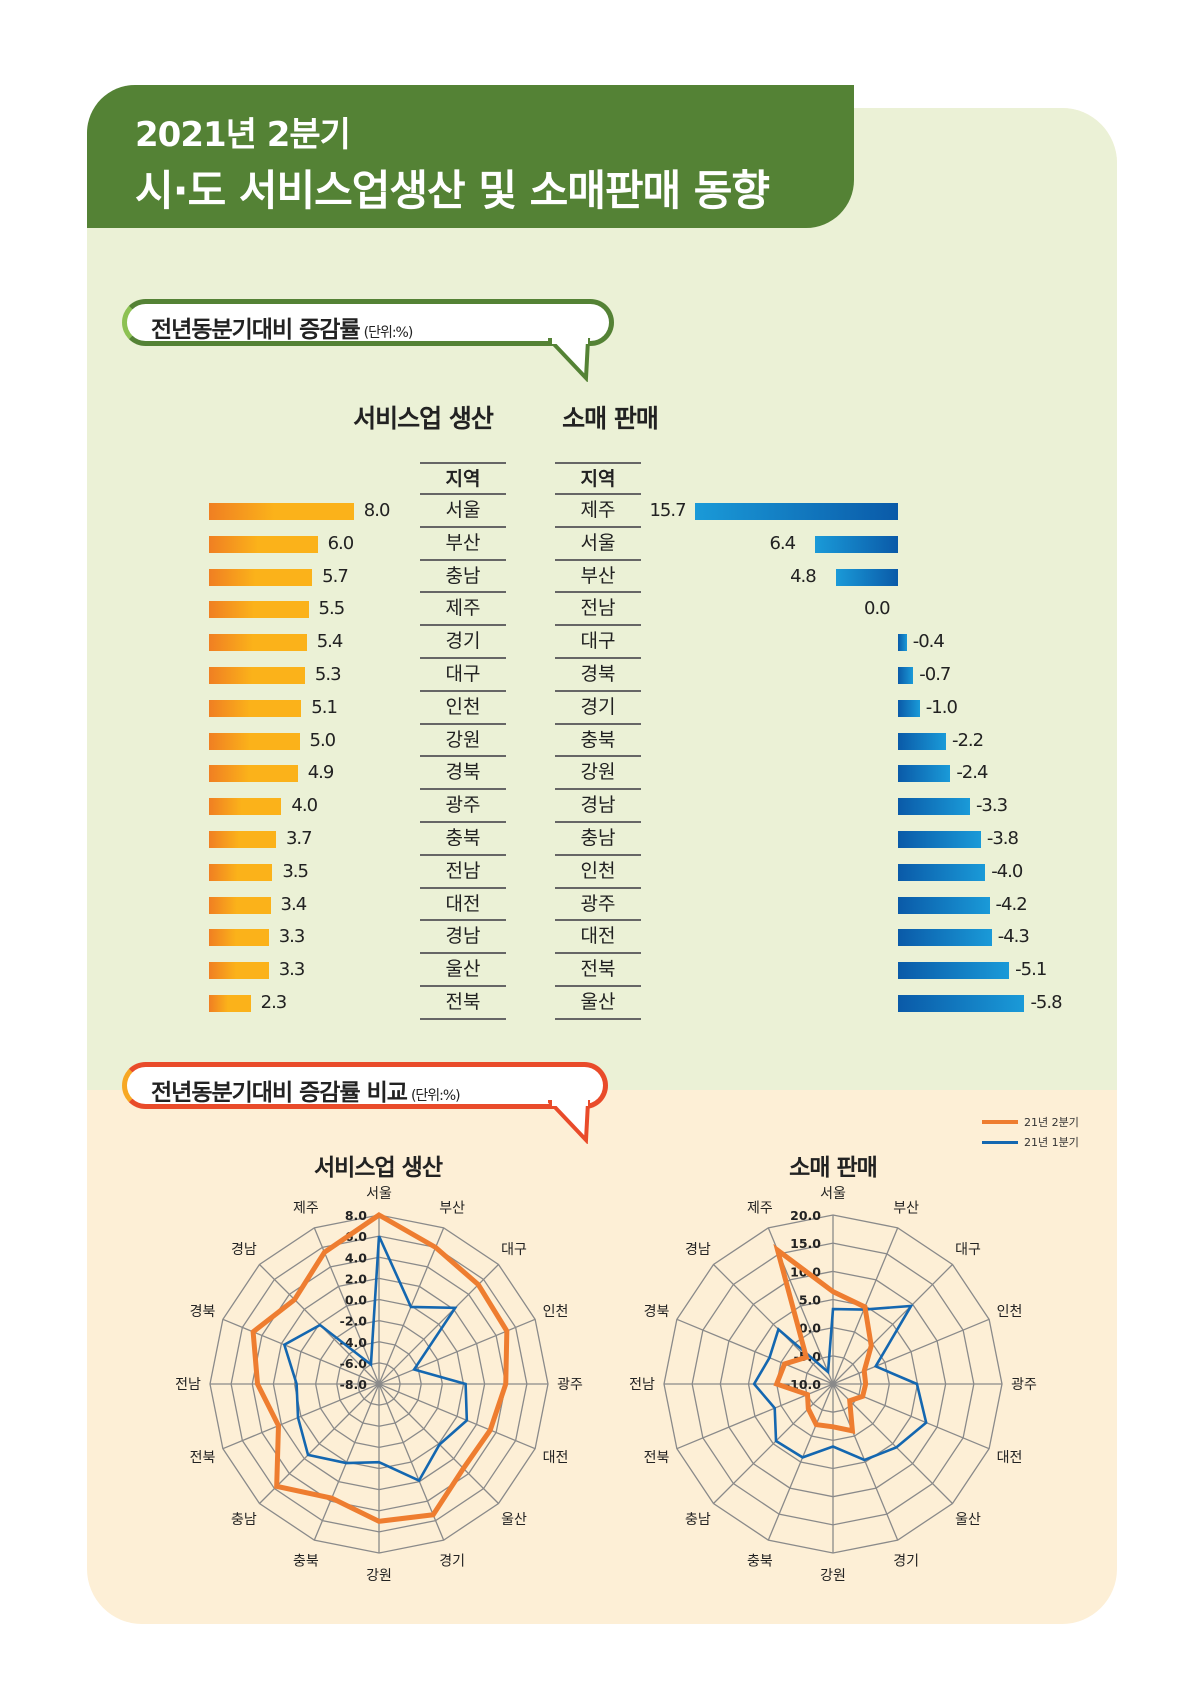 This screenshot has width=1200, height=1697. Describe the element at coordinates (1030, 1142) in the screenshot. I see `legend-item-q1: 21년 1분기` at that location.